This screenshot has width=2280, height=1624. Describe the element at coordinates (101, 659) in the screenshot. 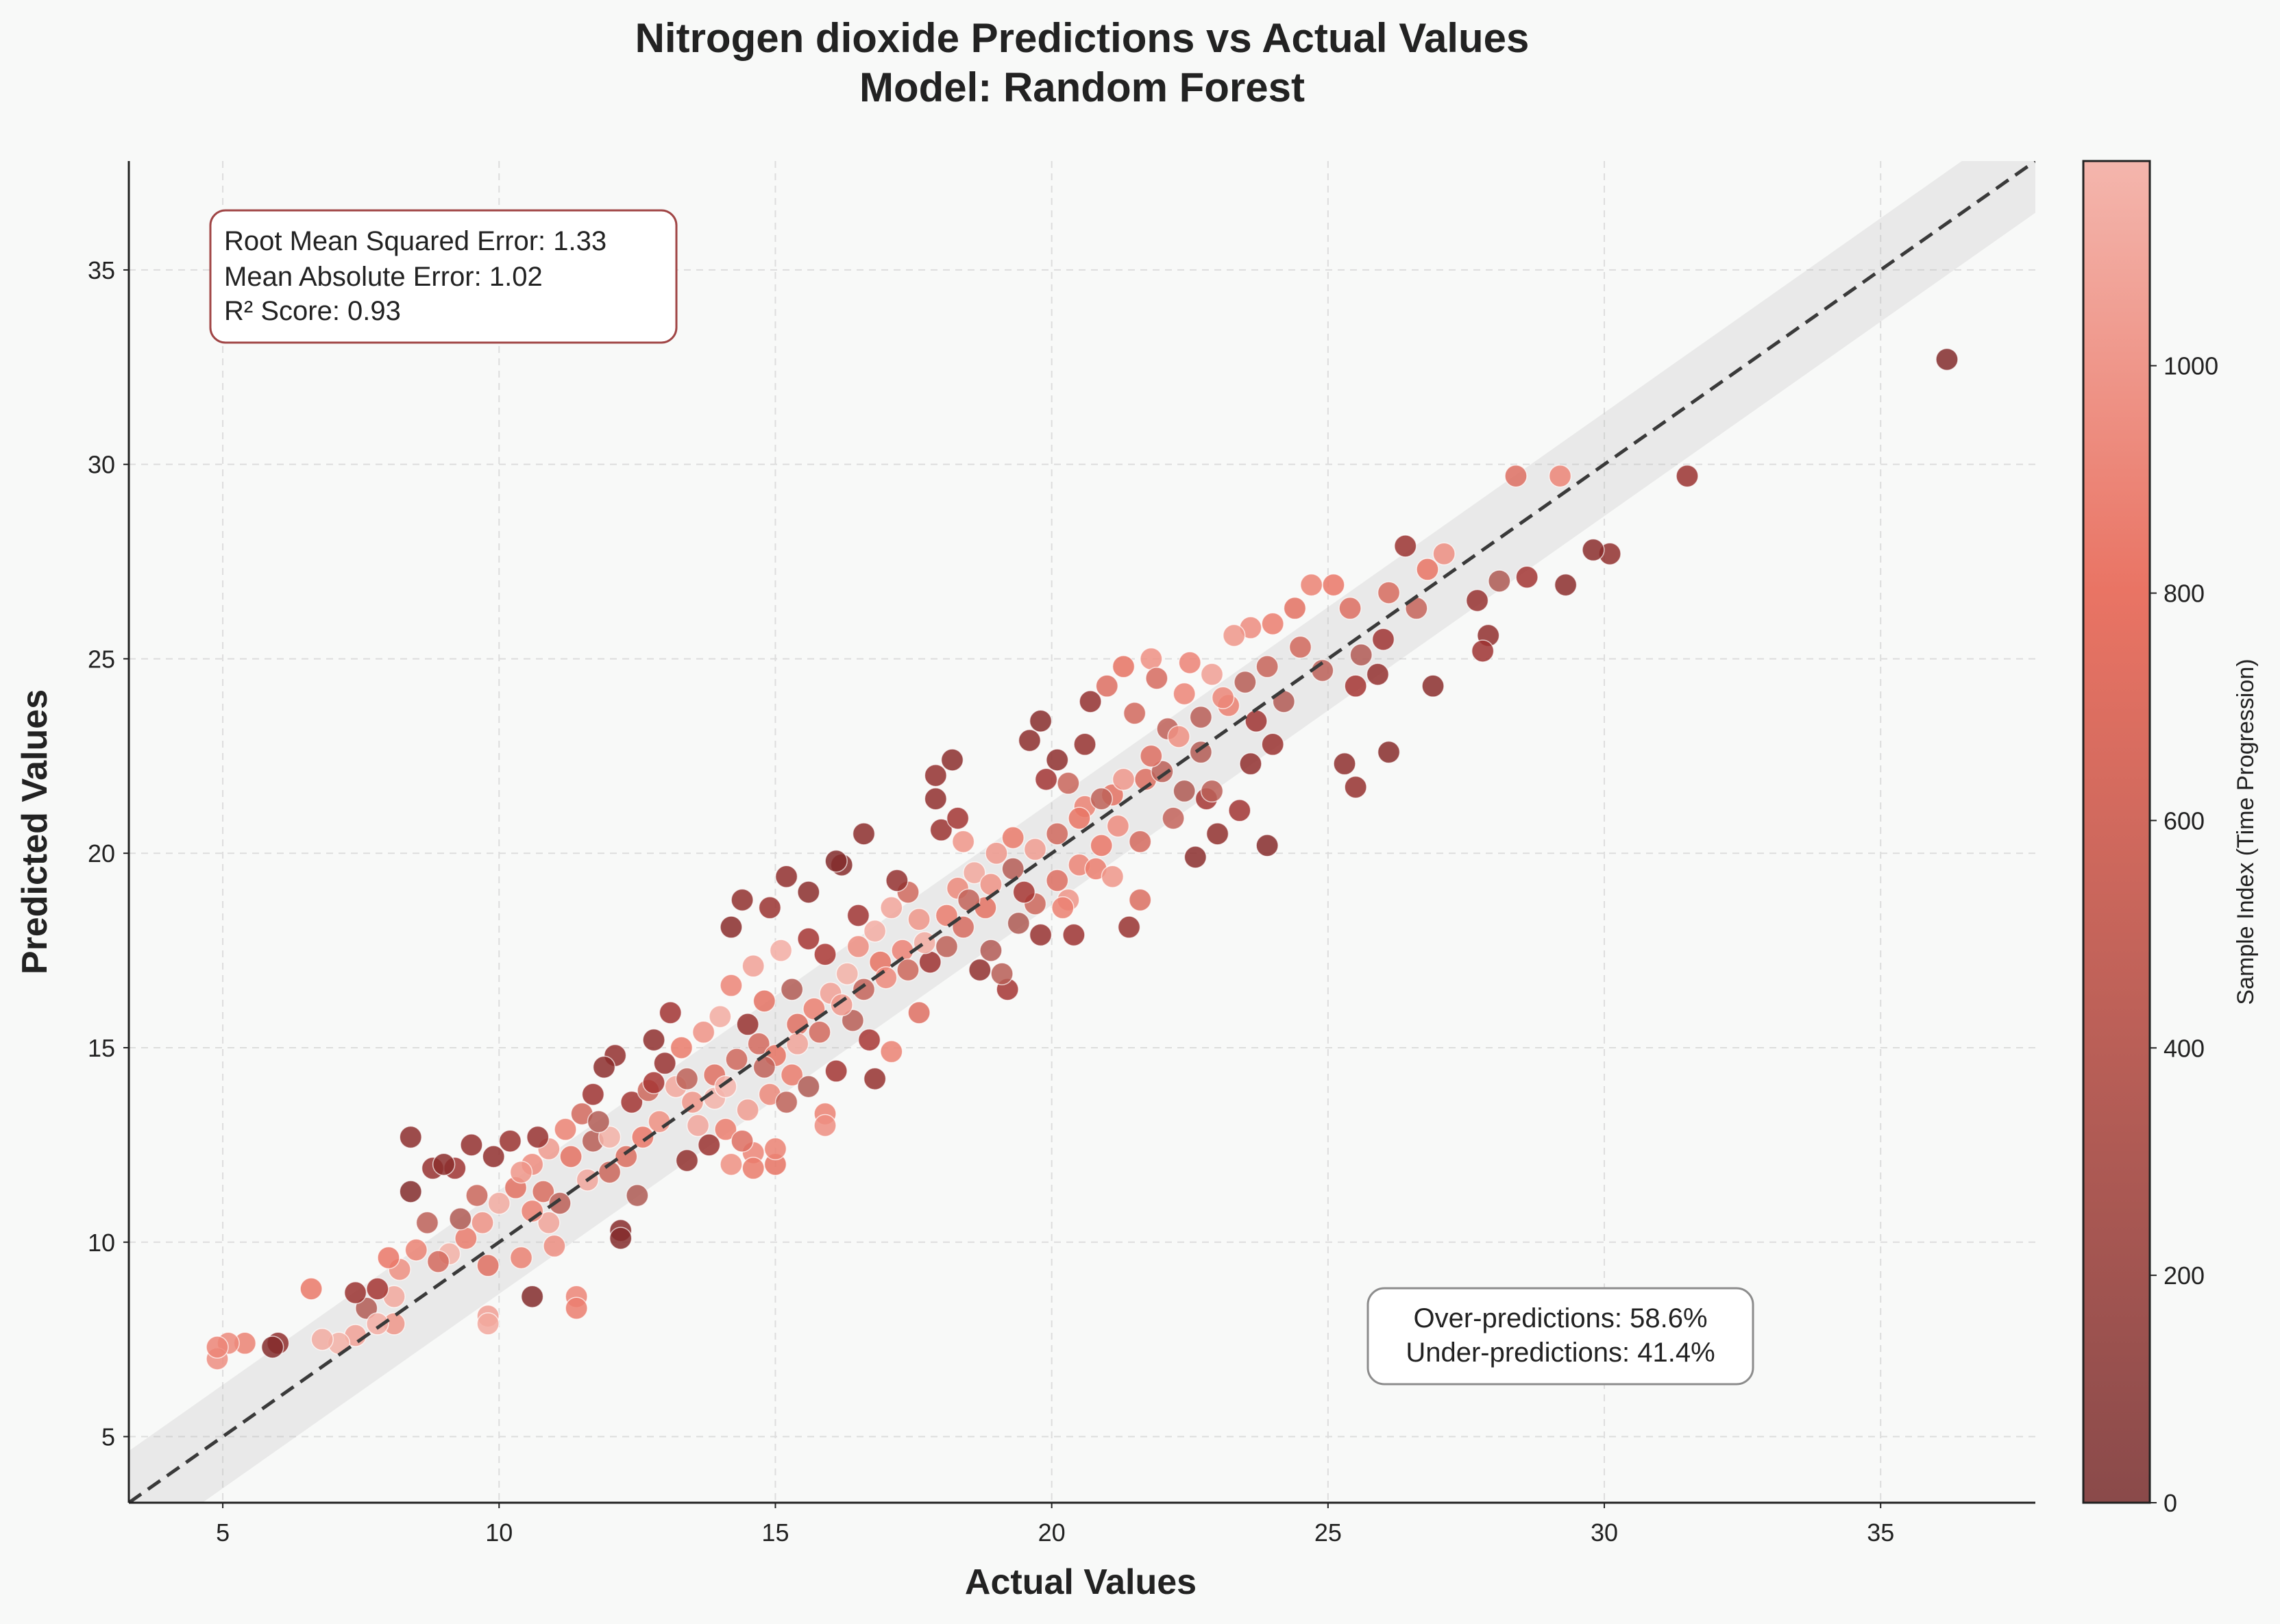

I see `y-tick-label: 25` at that location.